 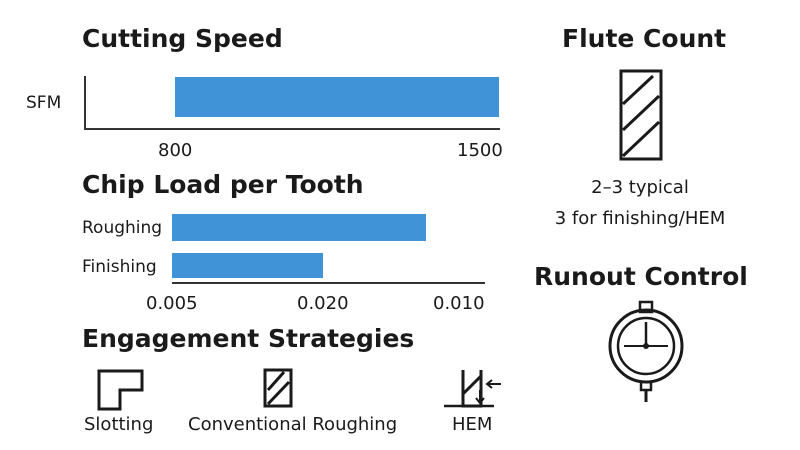 I want to click on chip-tick-1: 0.005, so click(x=172, y=303).